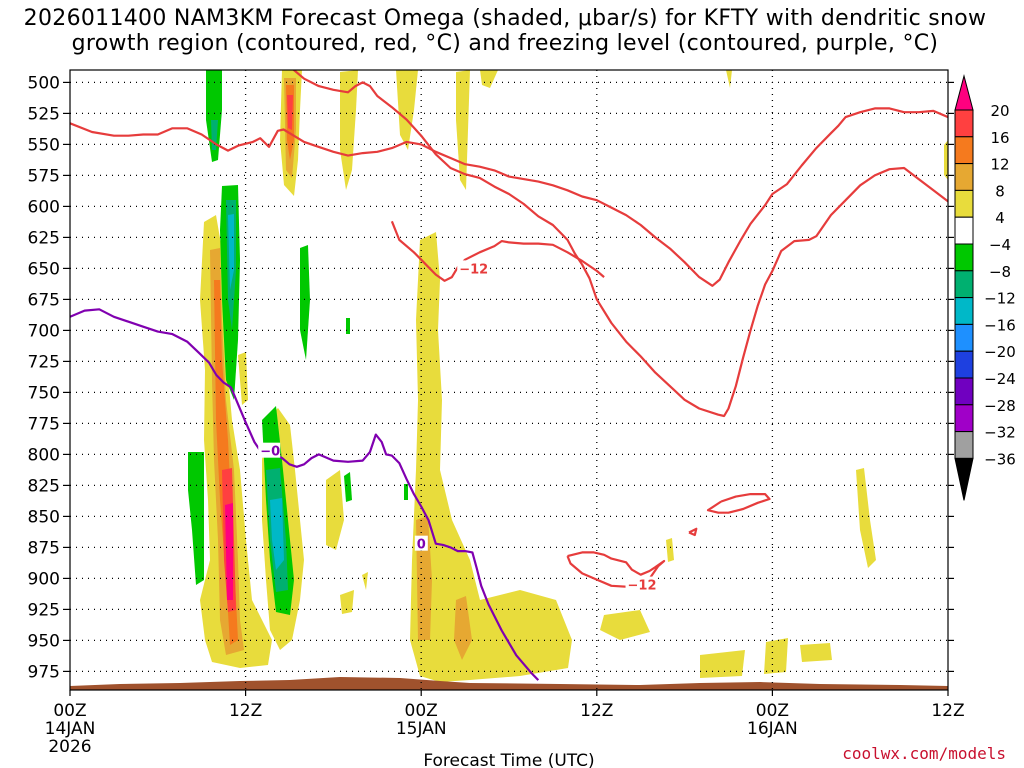 This screenshot has height=768, width=1024. Describe the element at coordinates (1000, 406) in the screenshot. I see `colorbar-label: −28` at that location.